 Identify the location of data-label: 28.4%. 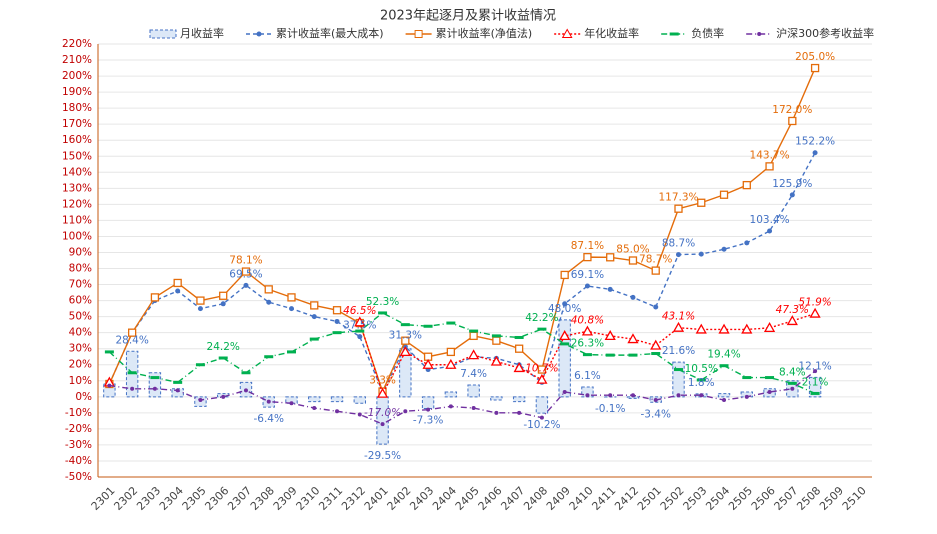
(131, 340).